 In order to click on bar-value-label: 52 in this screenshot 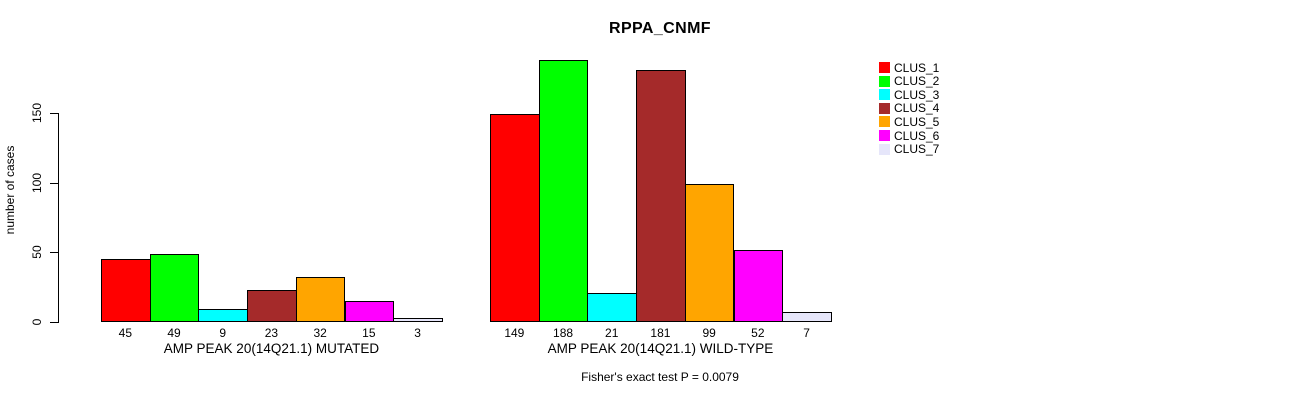, I will do `click(758, 333)`.